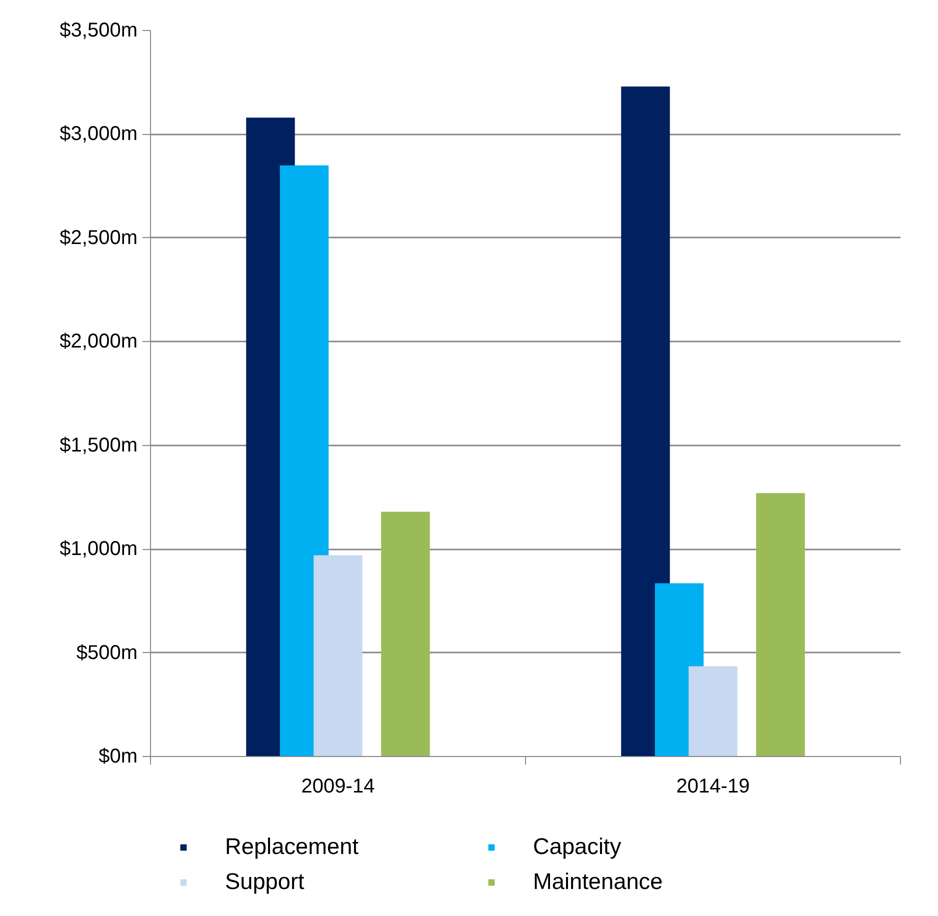 Image resolution: width=938 pixels, height=916 pixels. I want to click on y-tick-label: $2,500m, so click(99, 237).